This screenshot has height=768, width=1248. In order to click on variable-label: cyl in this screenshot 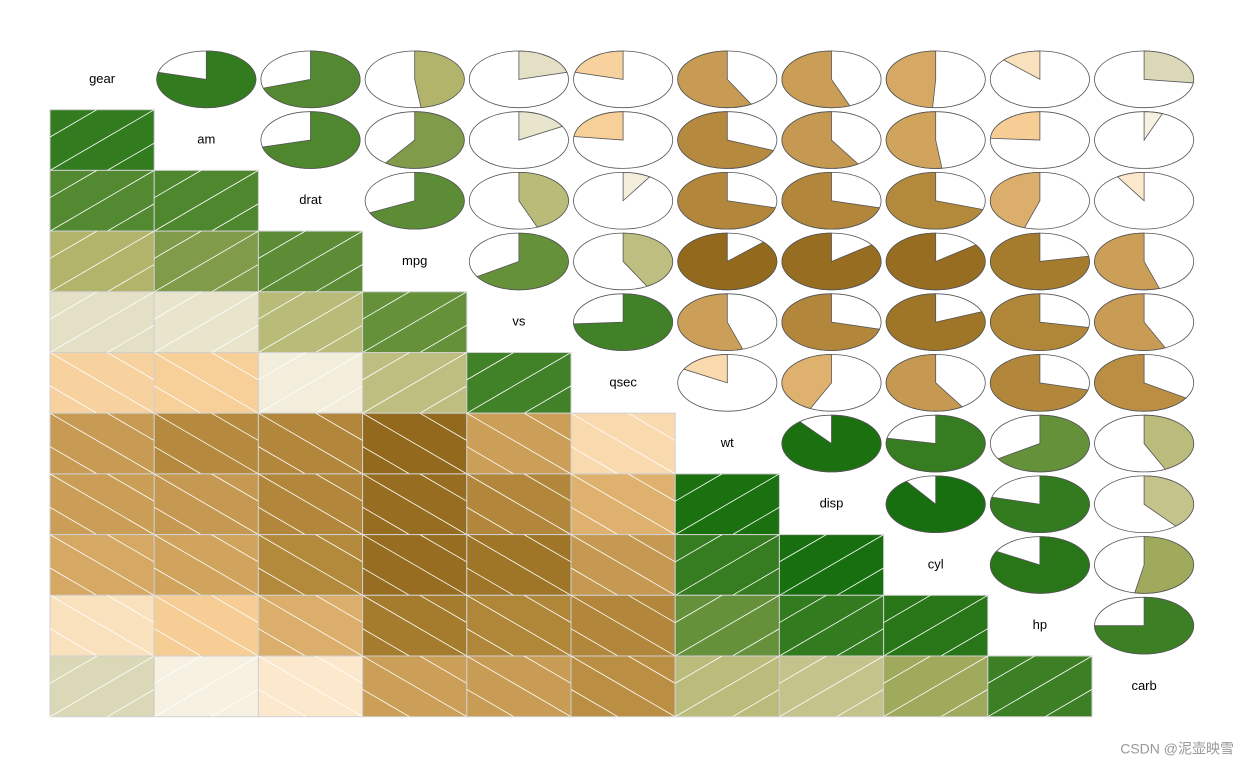, I will do `click(936, 563)`.